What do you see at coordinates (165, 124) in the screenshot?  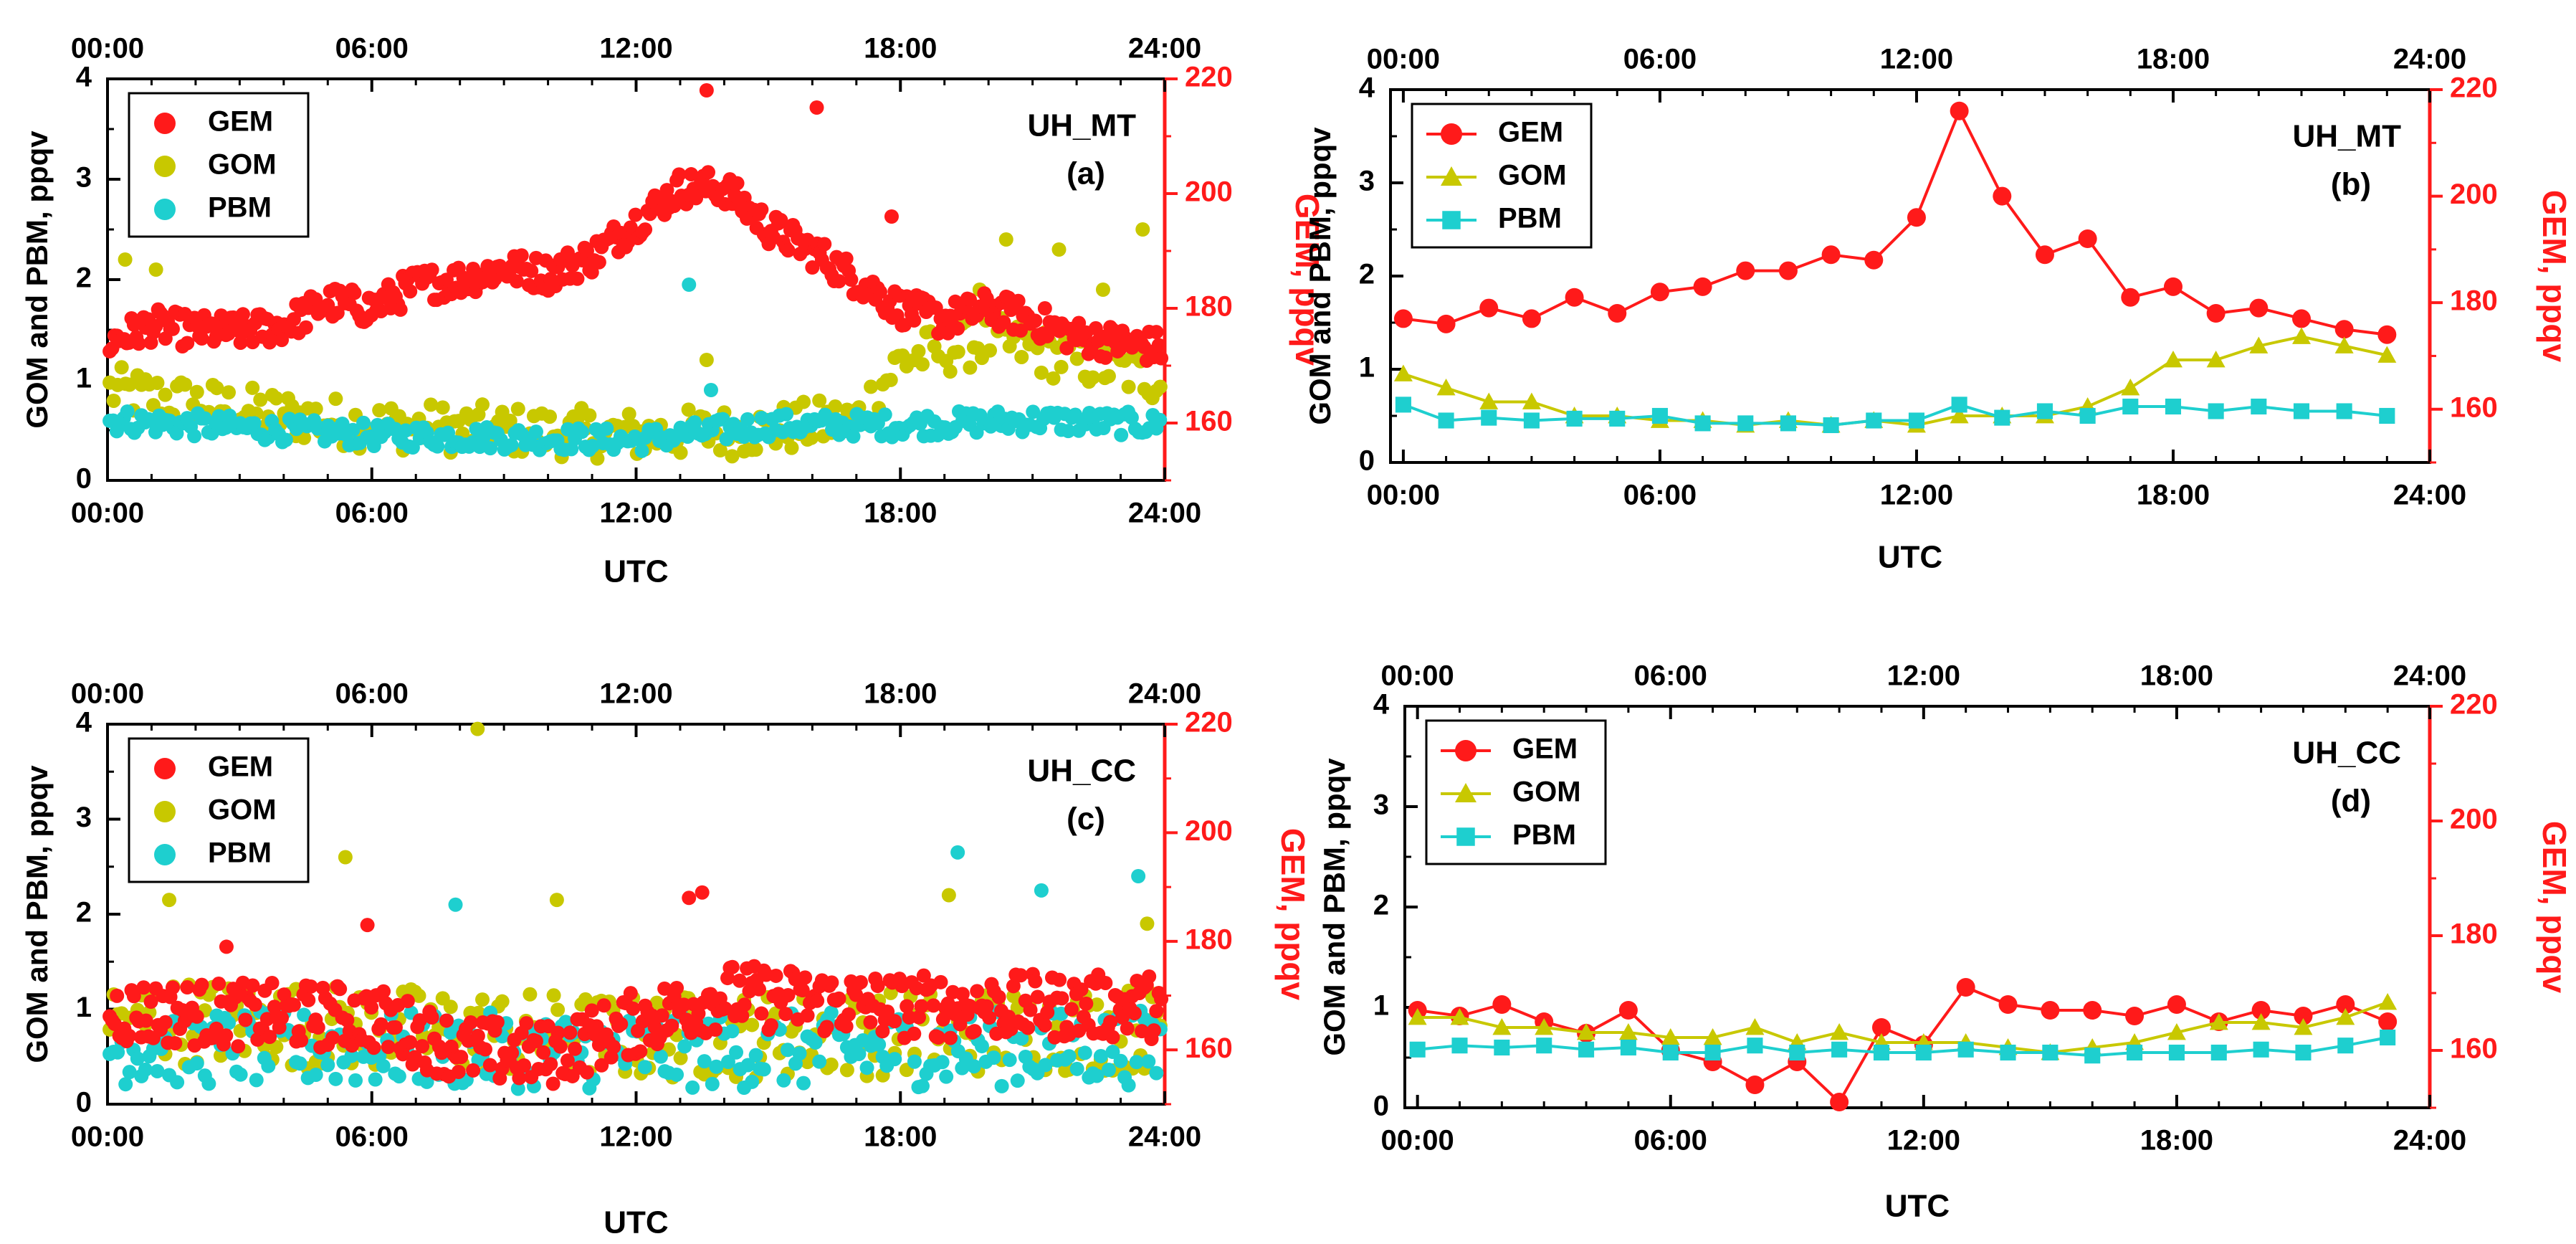 I see `legend-marker-gem` at bounding box center [165, 124].